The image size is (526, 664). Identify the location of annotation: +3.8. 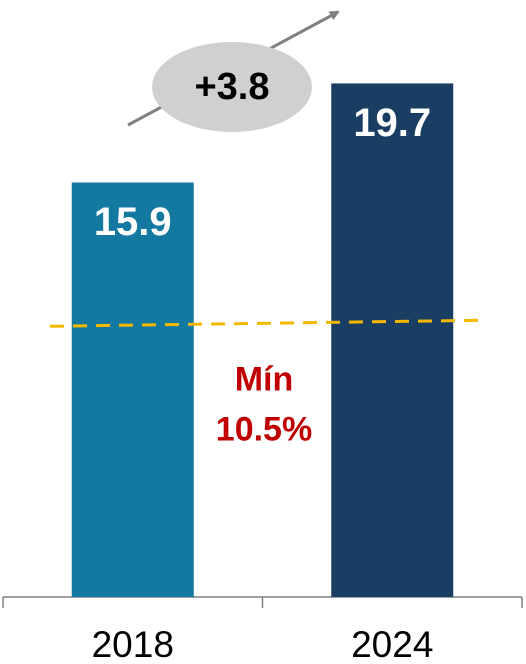
(231, 87).